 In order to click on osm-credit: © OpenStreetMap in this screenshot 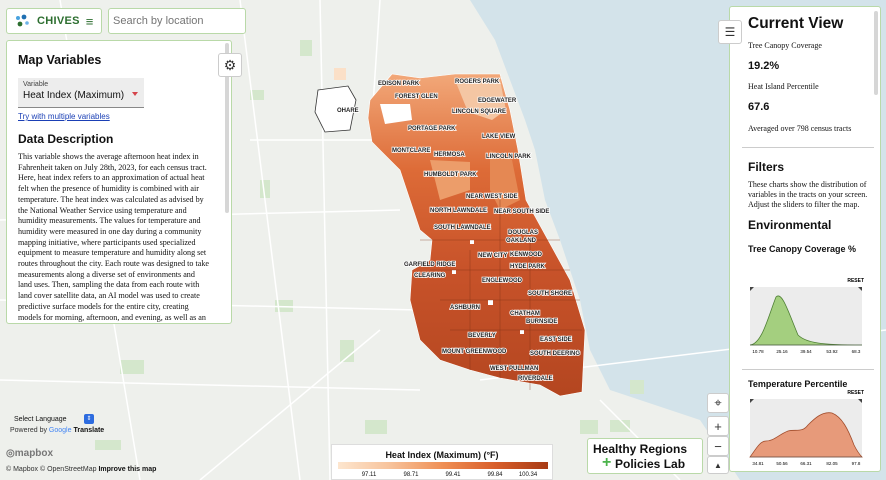, I will do `click(68, 469)`.